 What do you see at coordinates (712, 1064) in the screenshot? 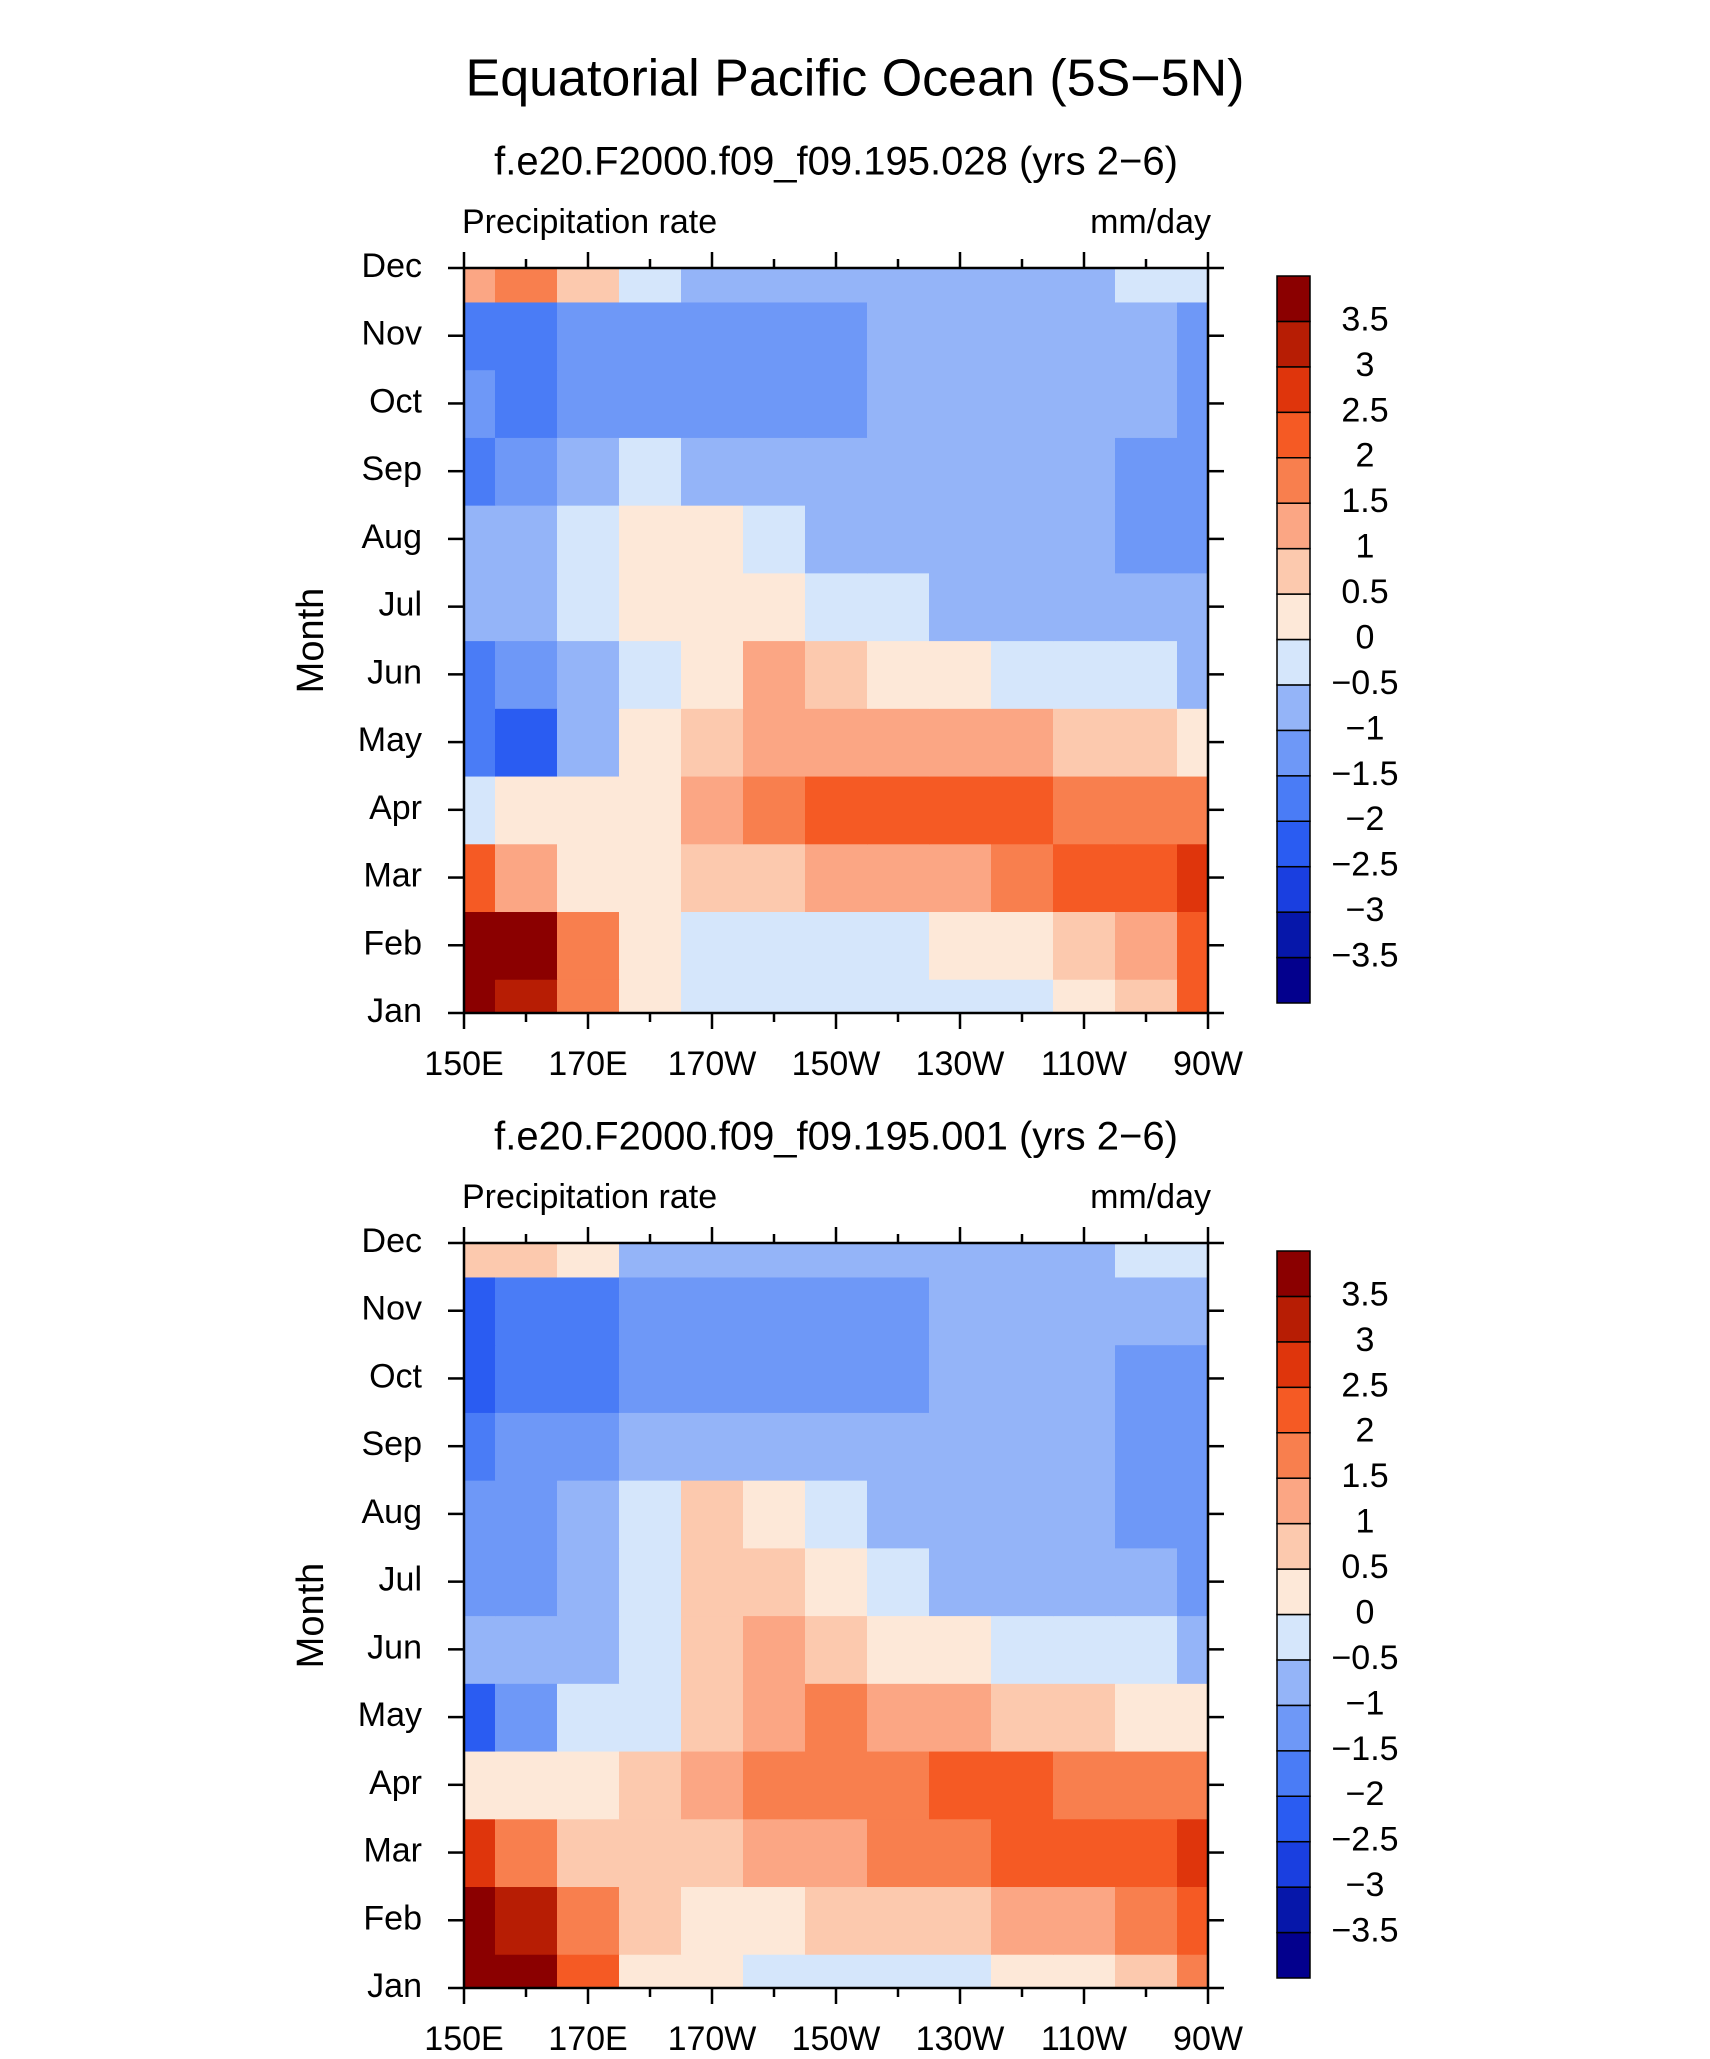
I see `x-tick-label: 170W` at bounding box center [712, 1064].